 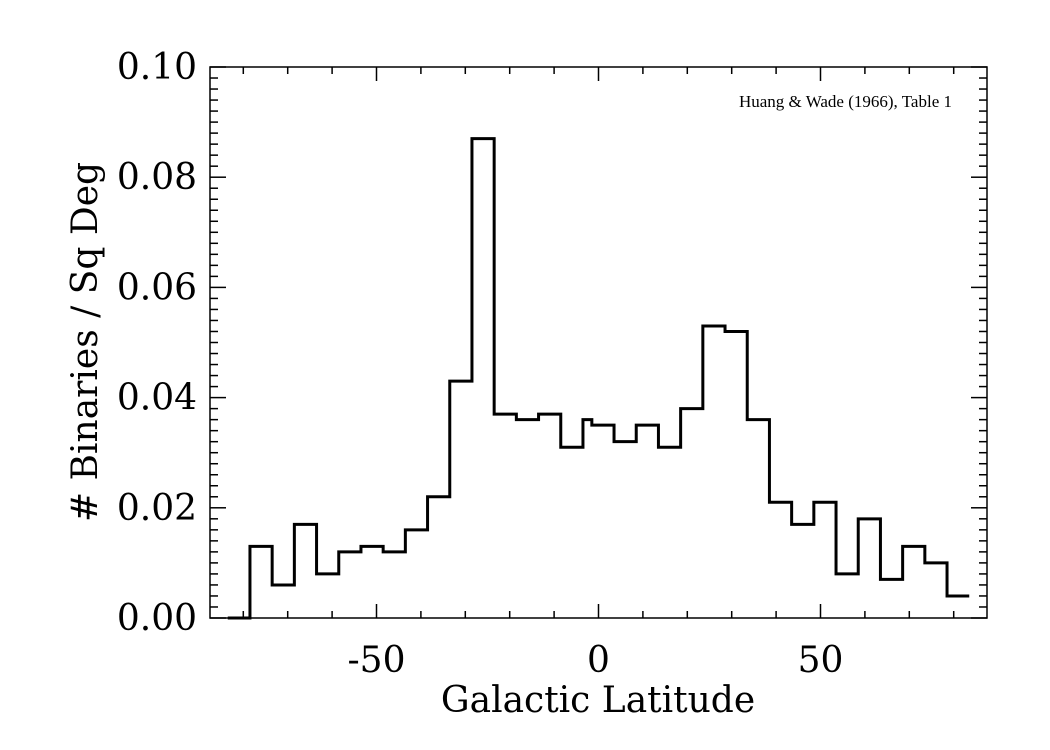 What do you see at coordinates (377, 660) in the screenshot?
I see `x-tick-label: -50` at bounding box center [377, 660].